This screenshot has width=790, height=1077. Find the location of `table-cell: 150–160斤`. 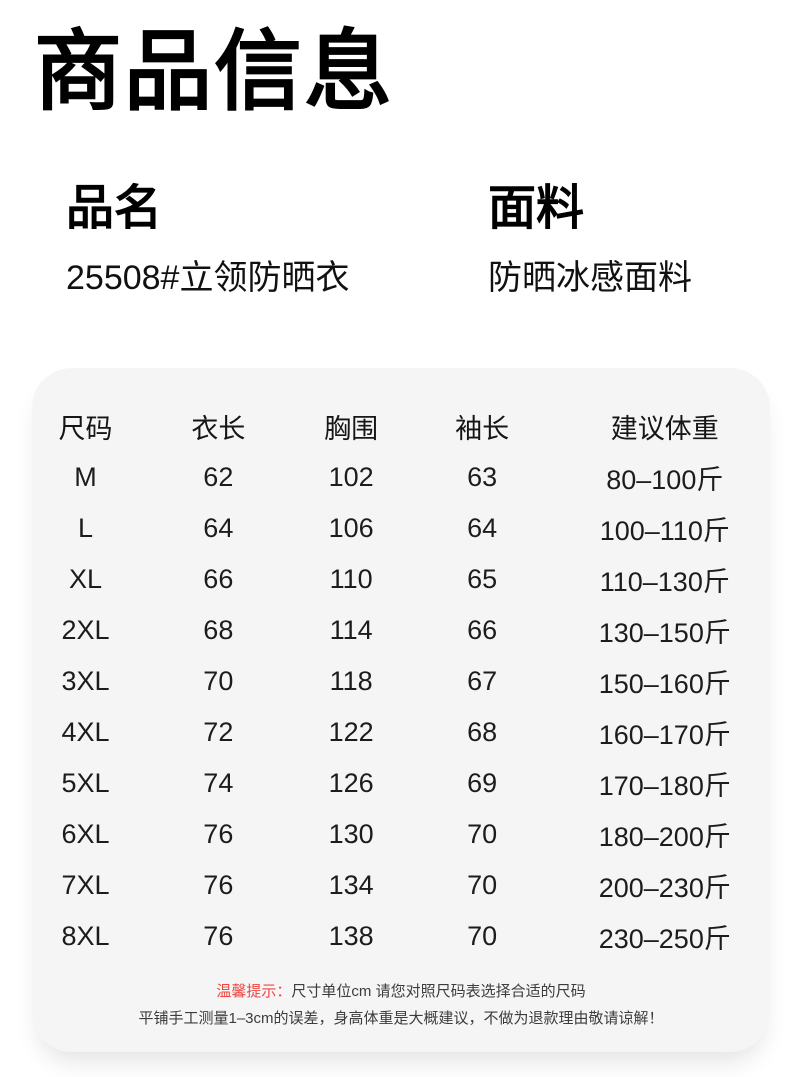

table-cell: 150–160斤 is located at coordinates (664, 684).